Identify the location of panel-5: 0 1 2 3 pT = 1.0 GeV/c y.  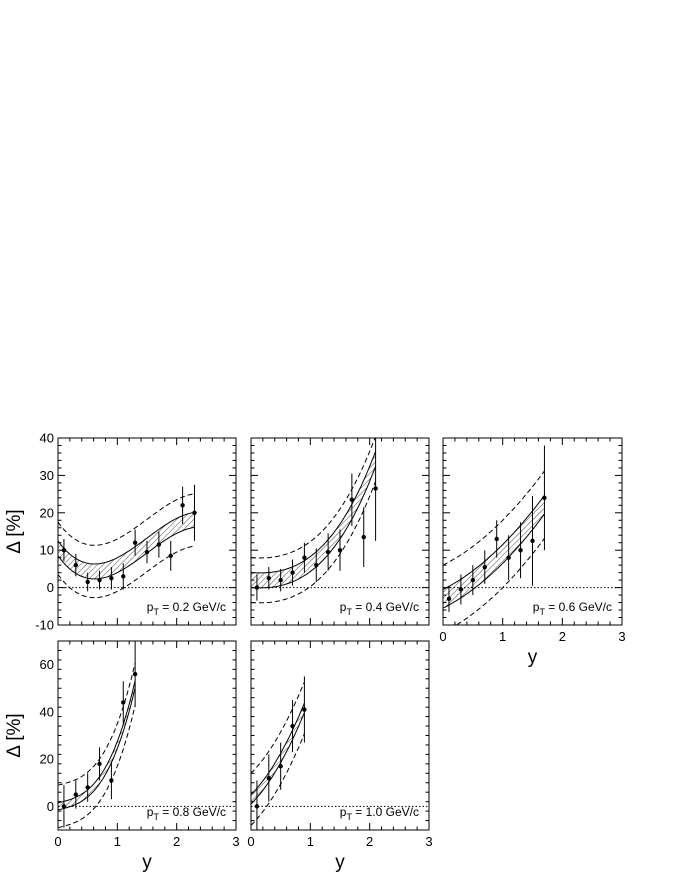
(340, 756).